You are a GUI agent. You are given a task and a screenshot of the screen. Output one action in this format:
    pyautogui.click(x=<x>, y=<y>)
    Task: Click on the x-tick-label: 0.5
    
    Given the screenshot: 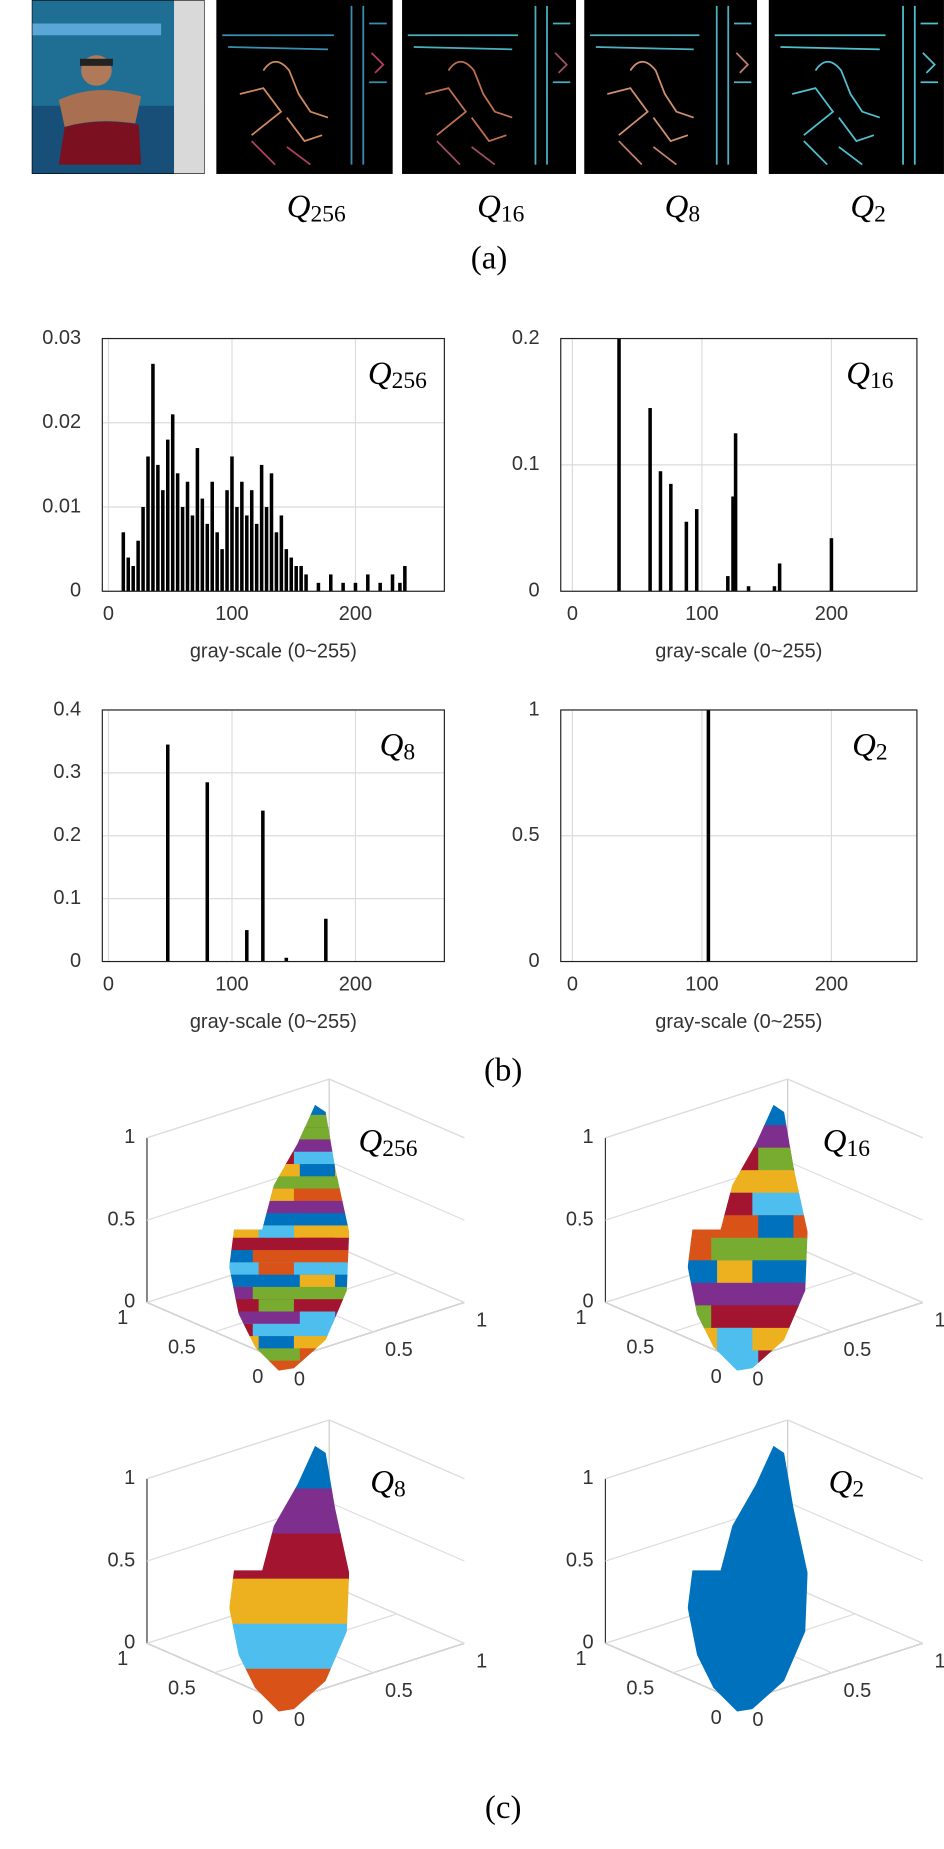 What is the action you would take?
    pyautogui.click(x=857, y=1691)
    